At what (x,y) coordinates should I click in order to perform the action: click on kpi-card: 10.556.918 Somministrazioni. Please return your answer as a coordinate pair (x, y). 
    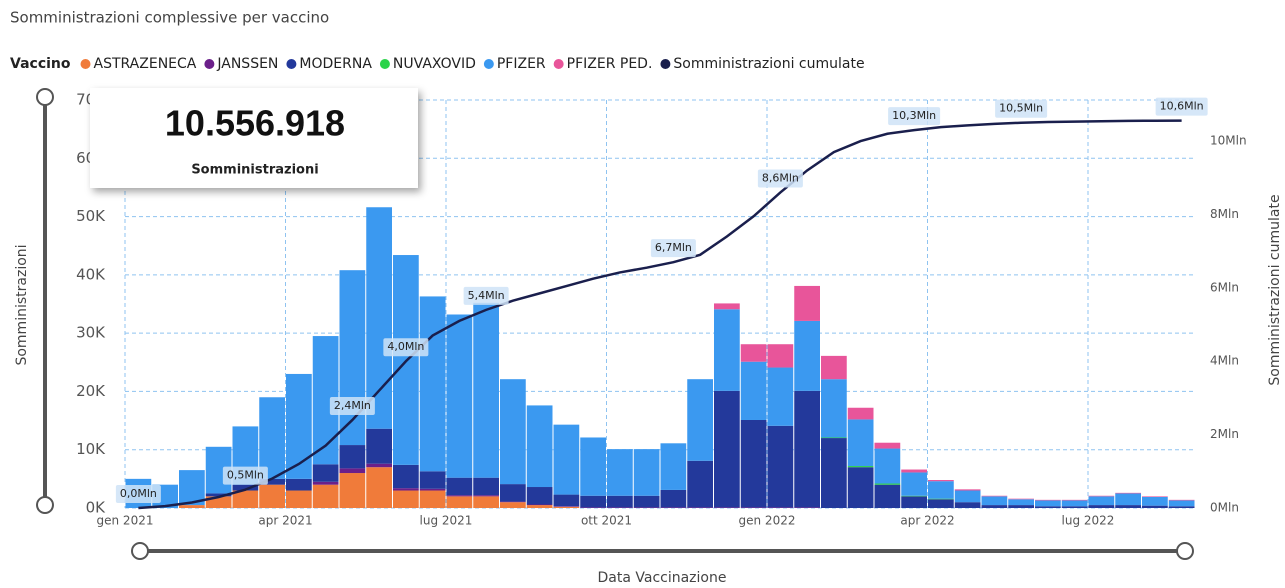
    Looking at the image, I should click on (254, 138).